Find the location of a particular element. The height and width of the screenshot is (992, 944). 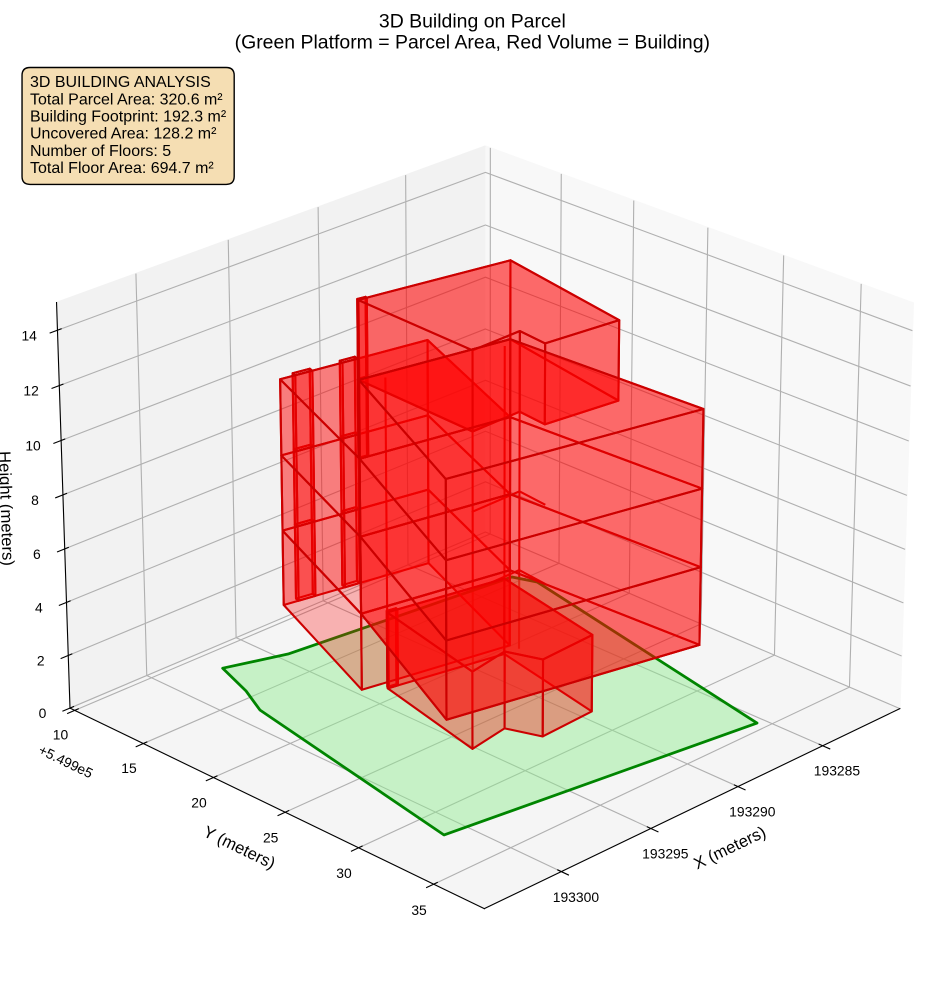

svg-text: 193285 is located at coordinates (837, 770).